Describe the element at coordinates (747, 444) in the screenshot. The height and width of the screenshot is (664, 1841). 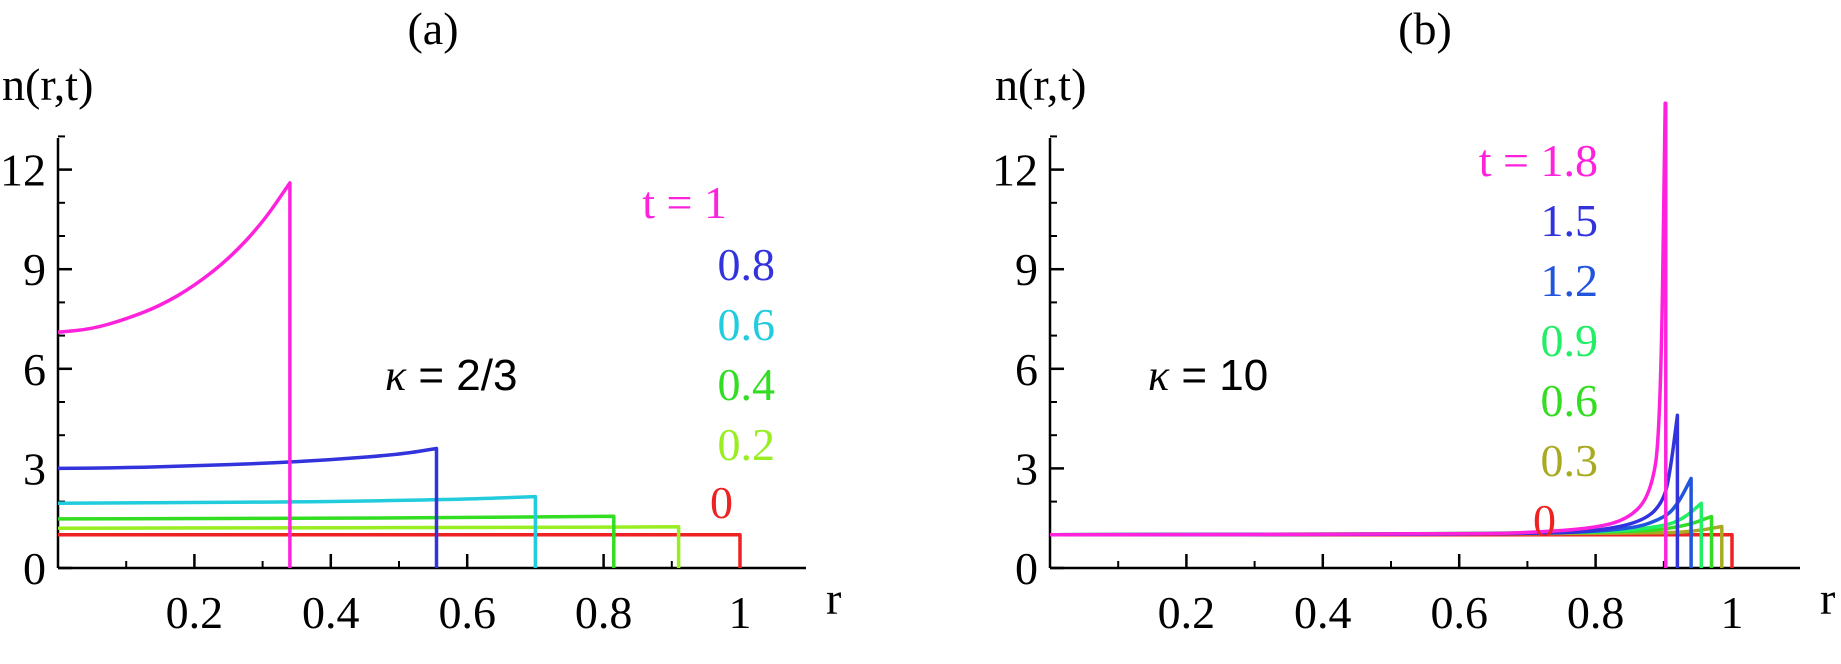
I see `panel-a-legend-4: 0.2` at that location.